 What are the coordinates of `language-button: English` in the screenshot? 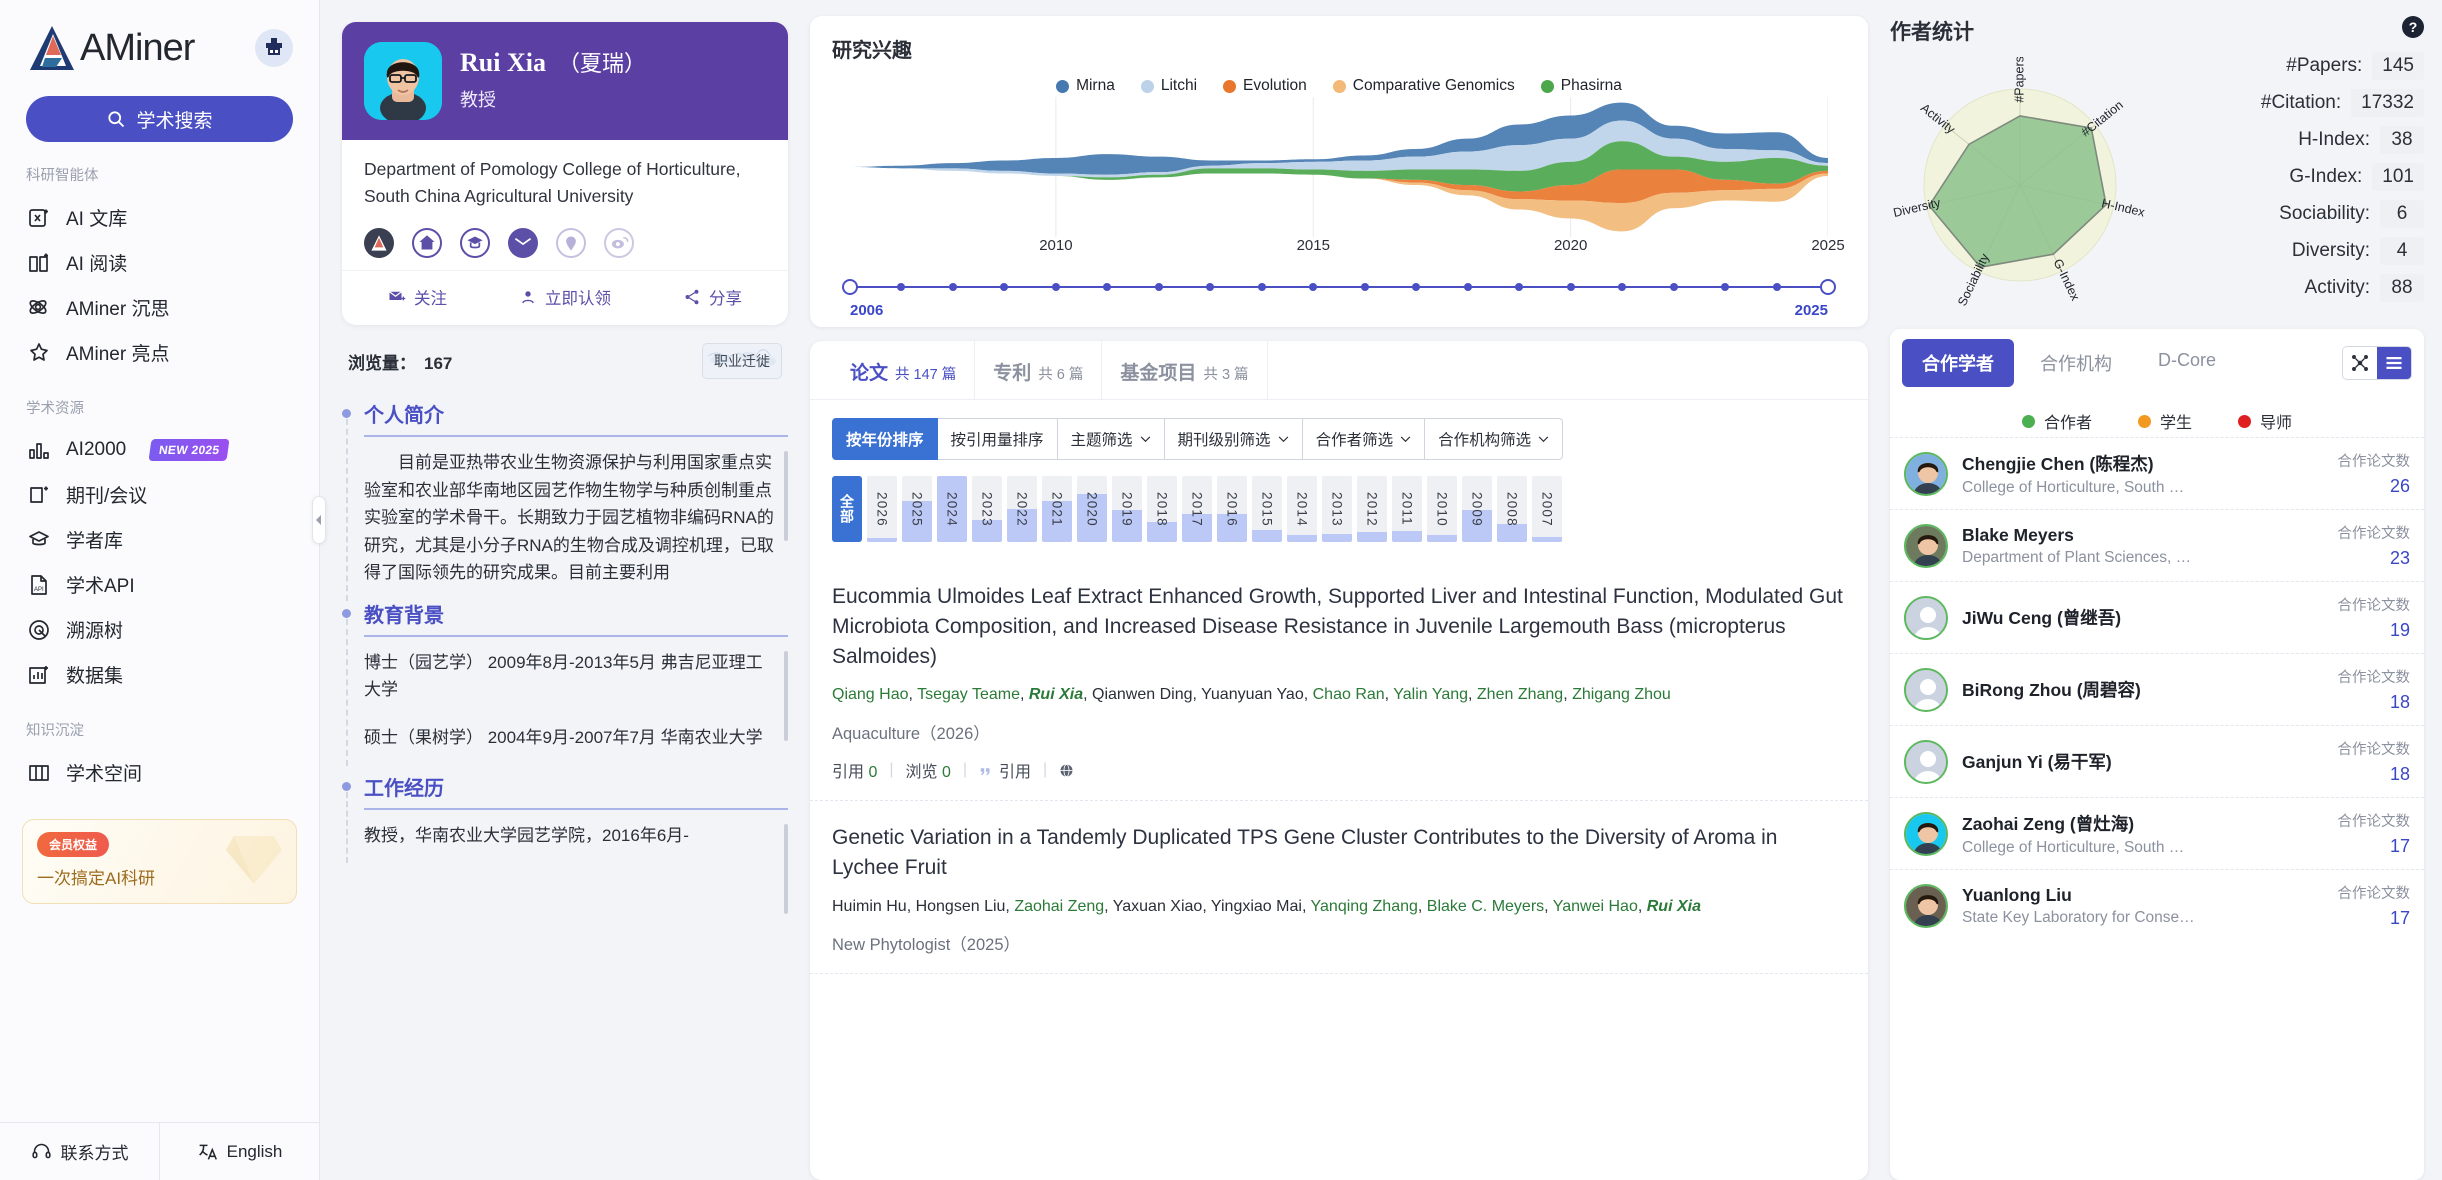 It's located at (239, 1151).